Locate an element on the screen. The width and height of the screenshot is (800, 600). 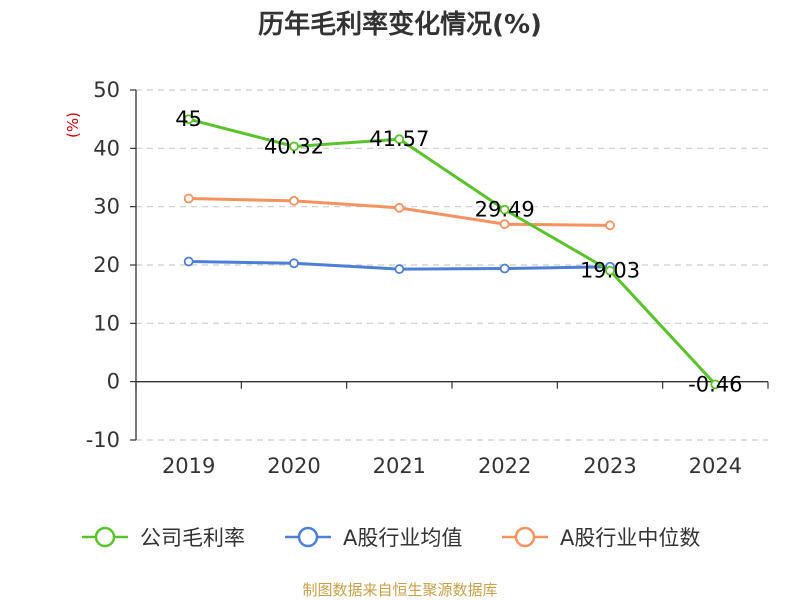
data-label: 41.57 is located at coordinates (399, 139).